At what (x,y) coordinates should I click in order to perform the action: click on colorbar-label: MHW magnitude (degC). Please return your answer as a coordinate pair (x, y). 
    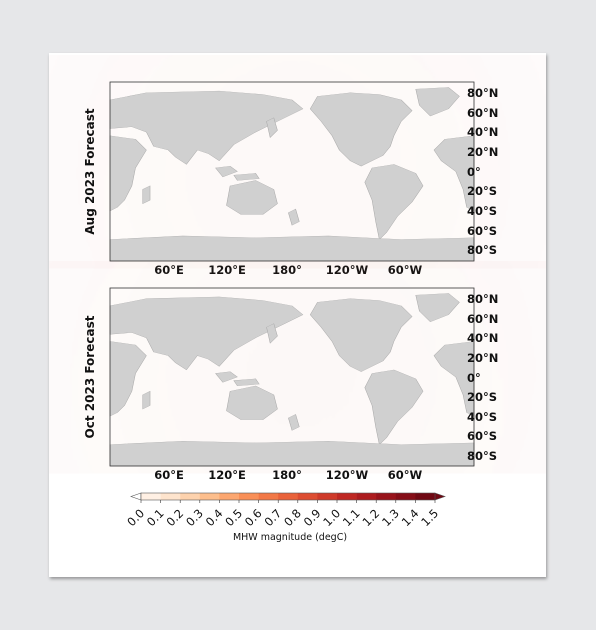
    Looking at the image, I should click on (290, 537).